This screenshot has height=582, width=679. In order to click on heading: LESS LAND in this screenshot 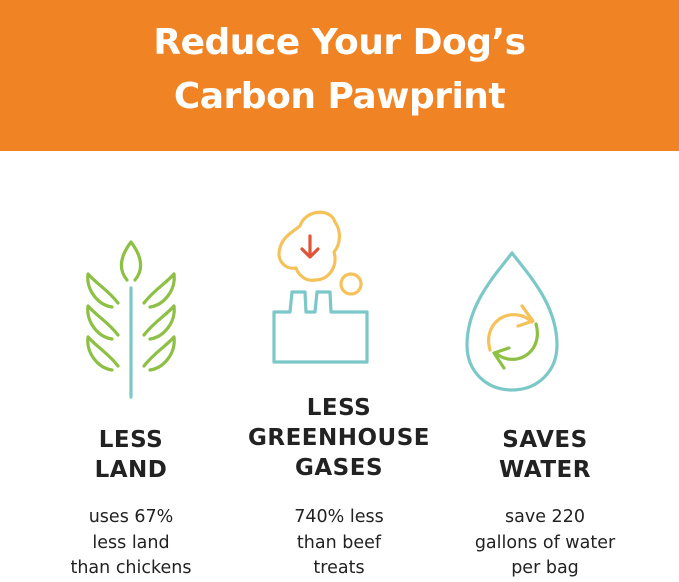, I will do `click(131, 455)`.